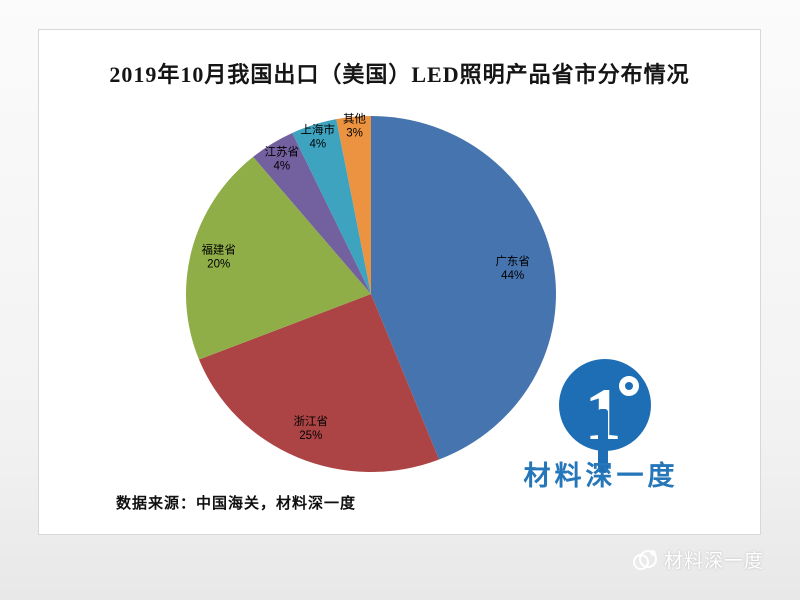 This screenshot has width=800, height=600. I want to click on pie-label-name: 广东省, so click(512, 261).